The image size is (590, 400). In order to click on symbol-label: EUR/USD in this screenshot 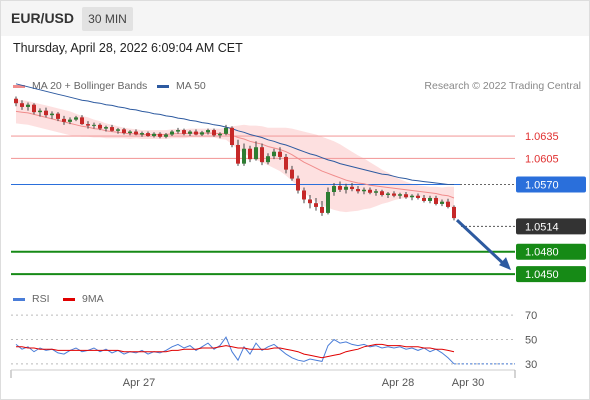, I will do `click(43, 18)`.